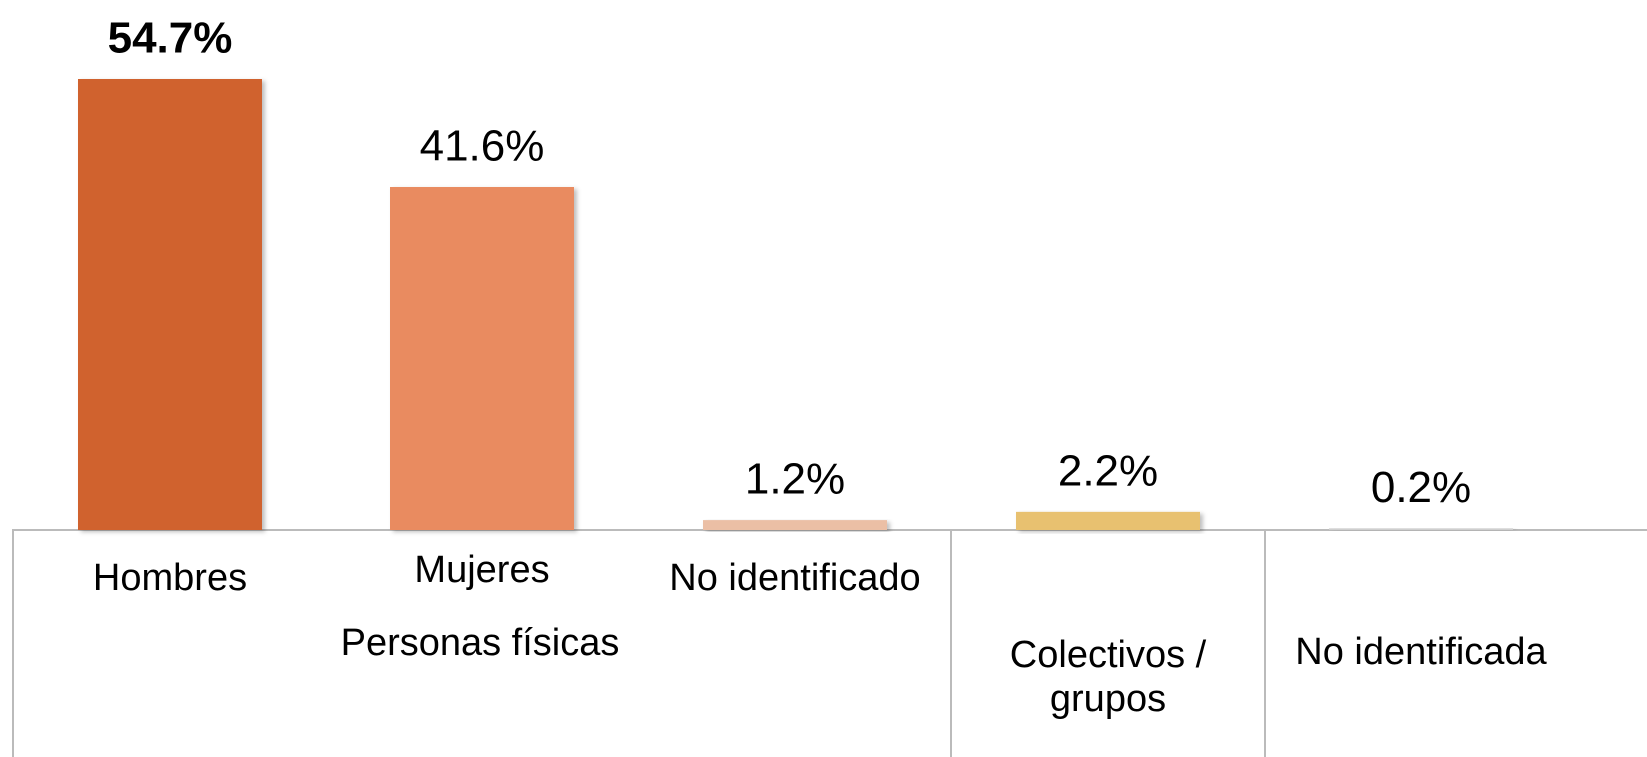  Describe the element at coordinates (170, 578) in the screenshot. I see `category-label: Hombres` at that location.